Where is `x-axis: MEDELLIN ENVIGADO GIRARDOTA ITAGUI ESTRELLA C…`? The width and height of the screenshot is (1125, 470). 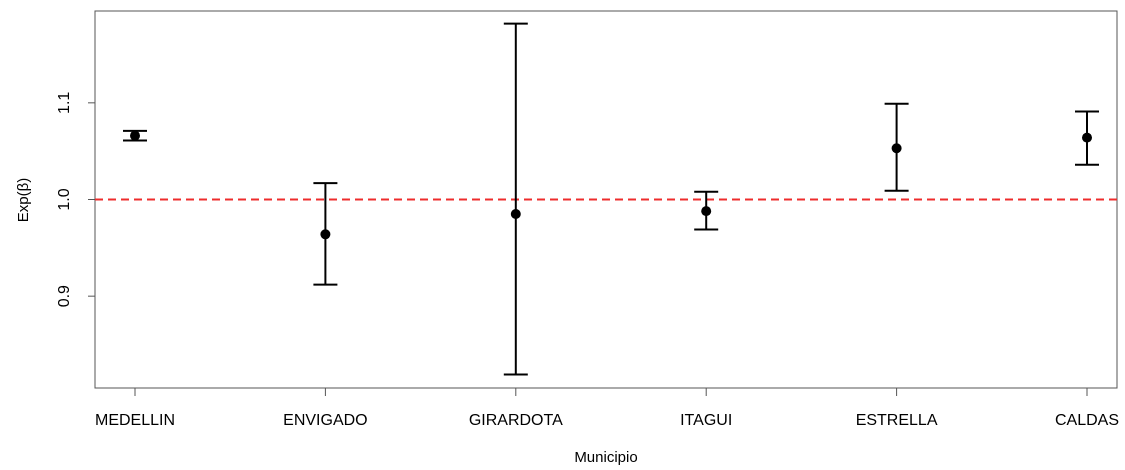
x-axis: MEDELLIN ENVIGADO GIRARDOTA ITAGUI ESTRELLA C… is located at coordinates (607, 408).